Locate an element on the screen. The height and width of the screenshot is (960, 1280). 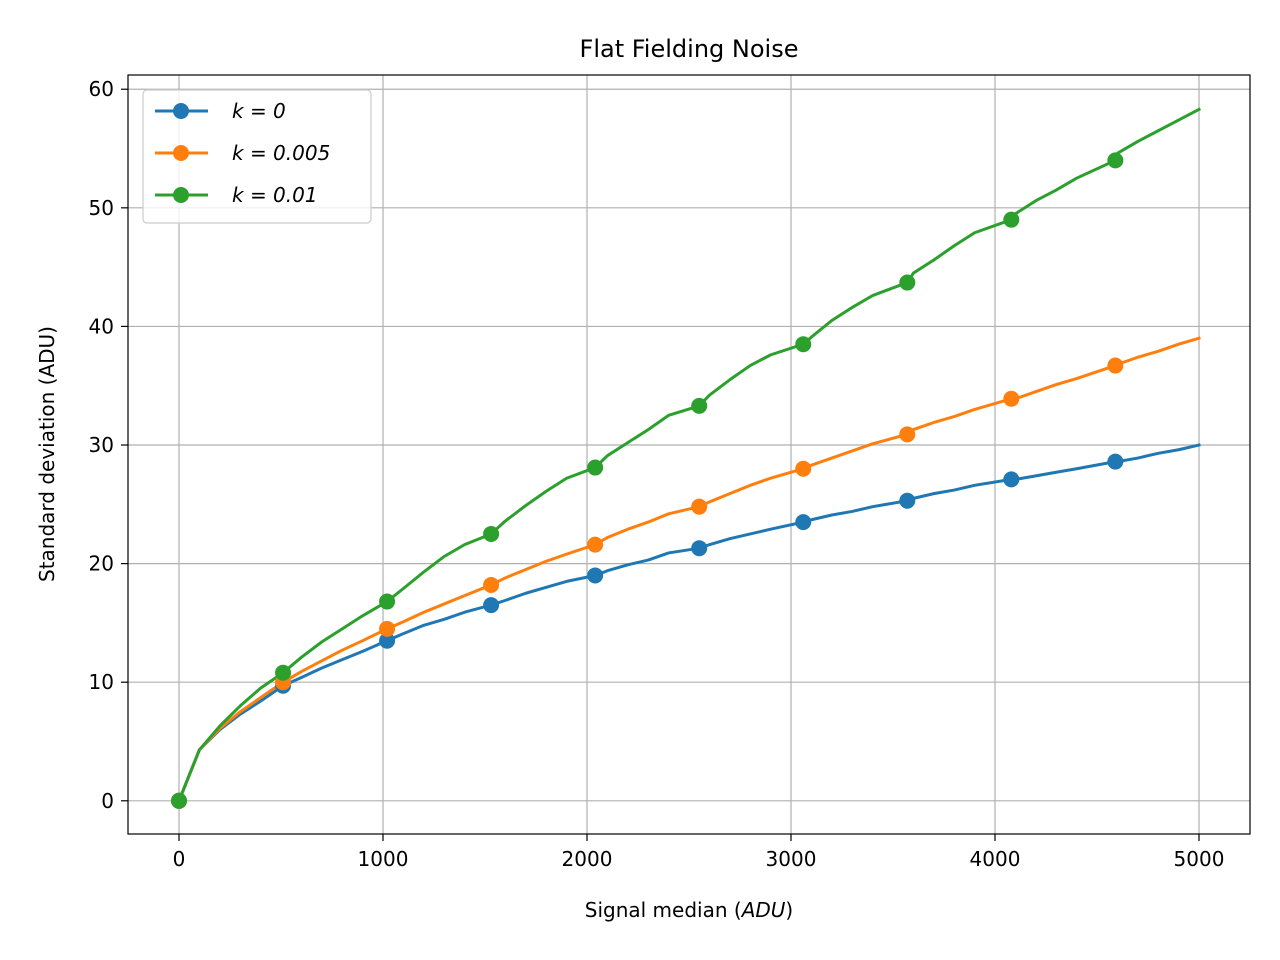
chart-title: Flat Fielding Noise is located at coordinates (689, 49).